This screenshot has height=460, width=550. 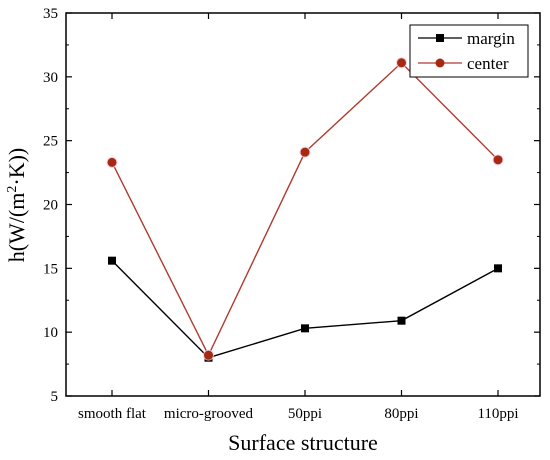 I want to click on x-tick-label: 50ppi, so click(x=305, y=414).